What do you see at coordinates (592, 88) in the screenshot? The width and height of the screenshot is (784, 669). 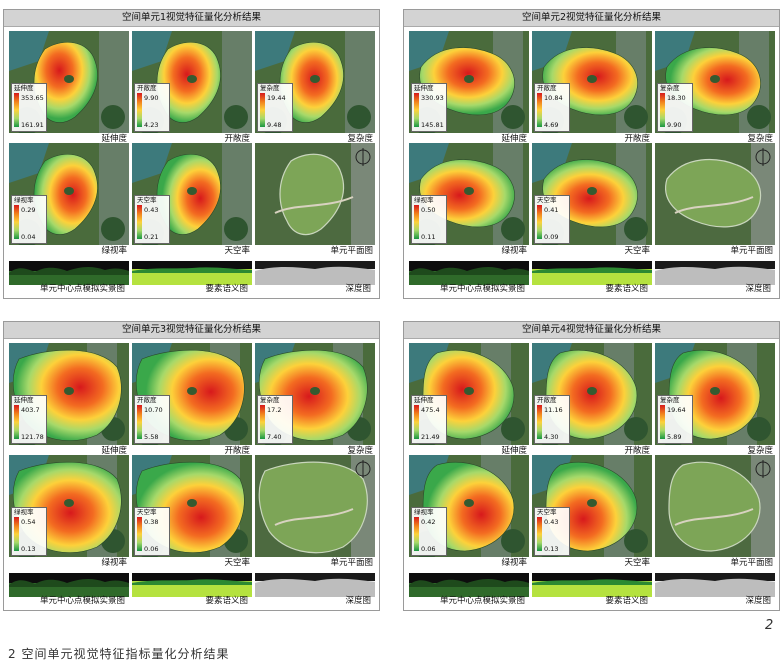 I see `heat-map-cell: 开敞度 10.84 4.69 开敞度` at bounding box center [592, 88].